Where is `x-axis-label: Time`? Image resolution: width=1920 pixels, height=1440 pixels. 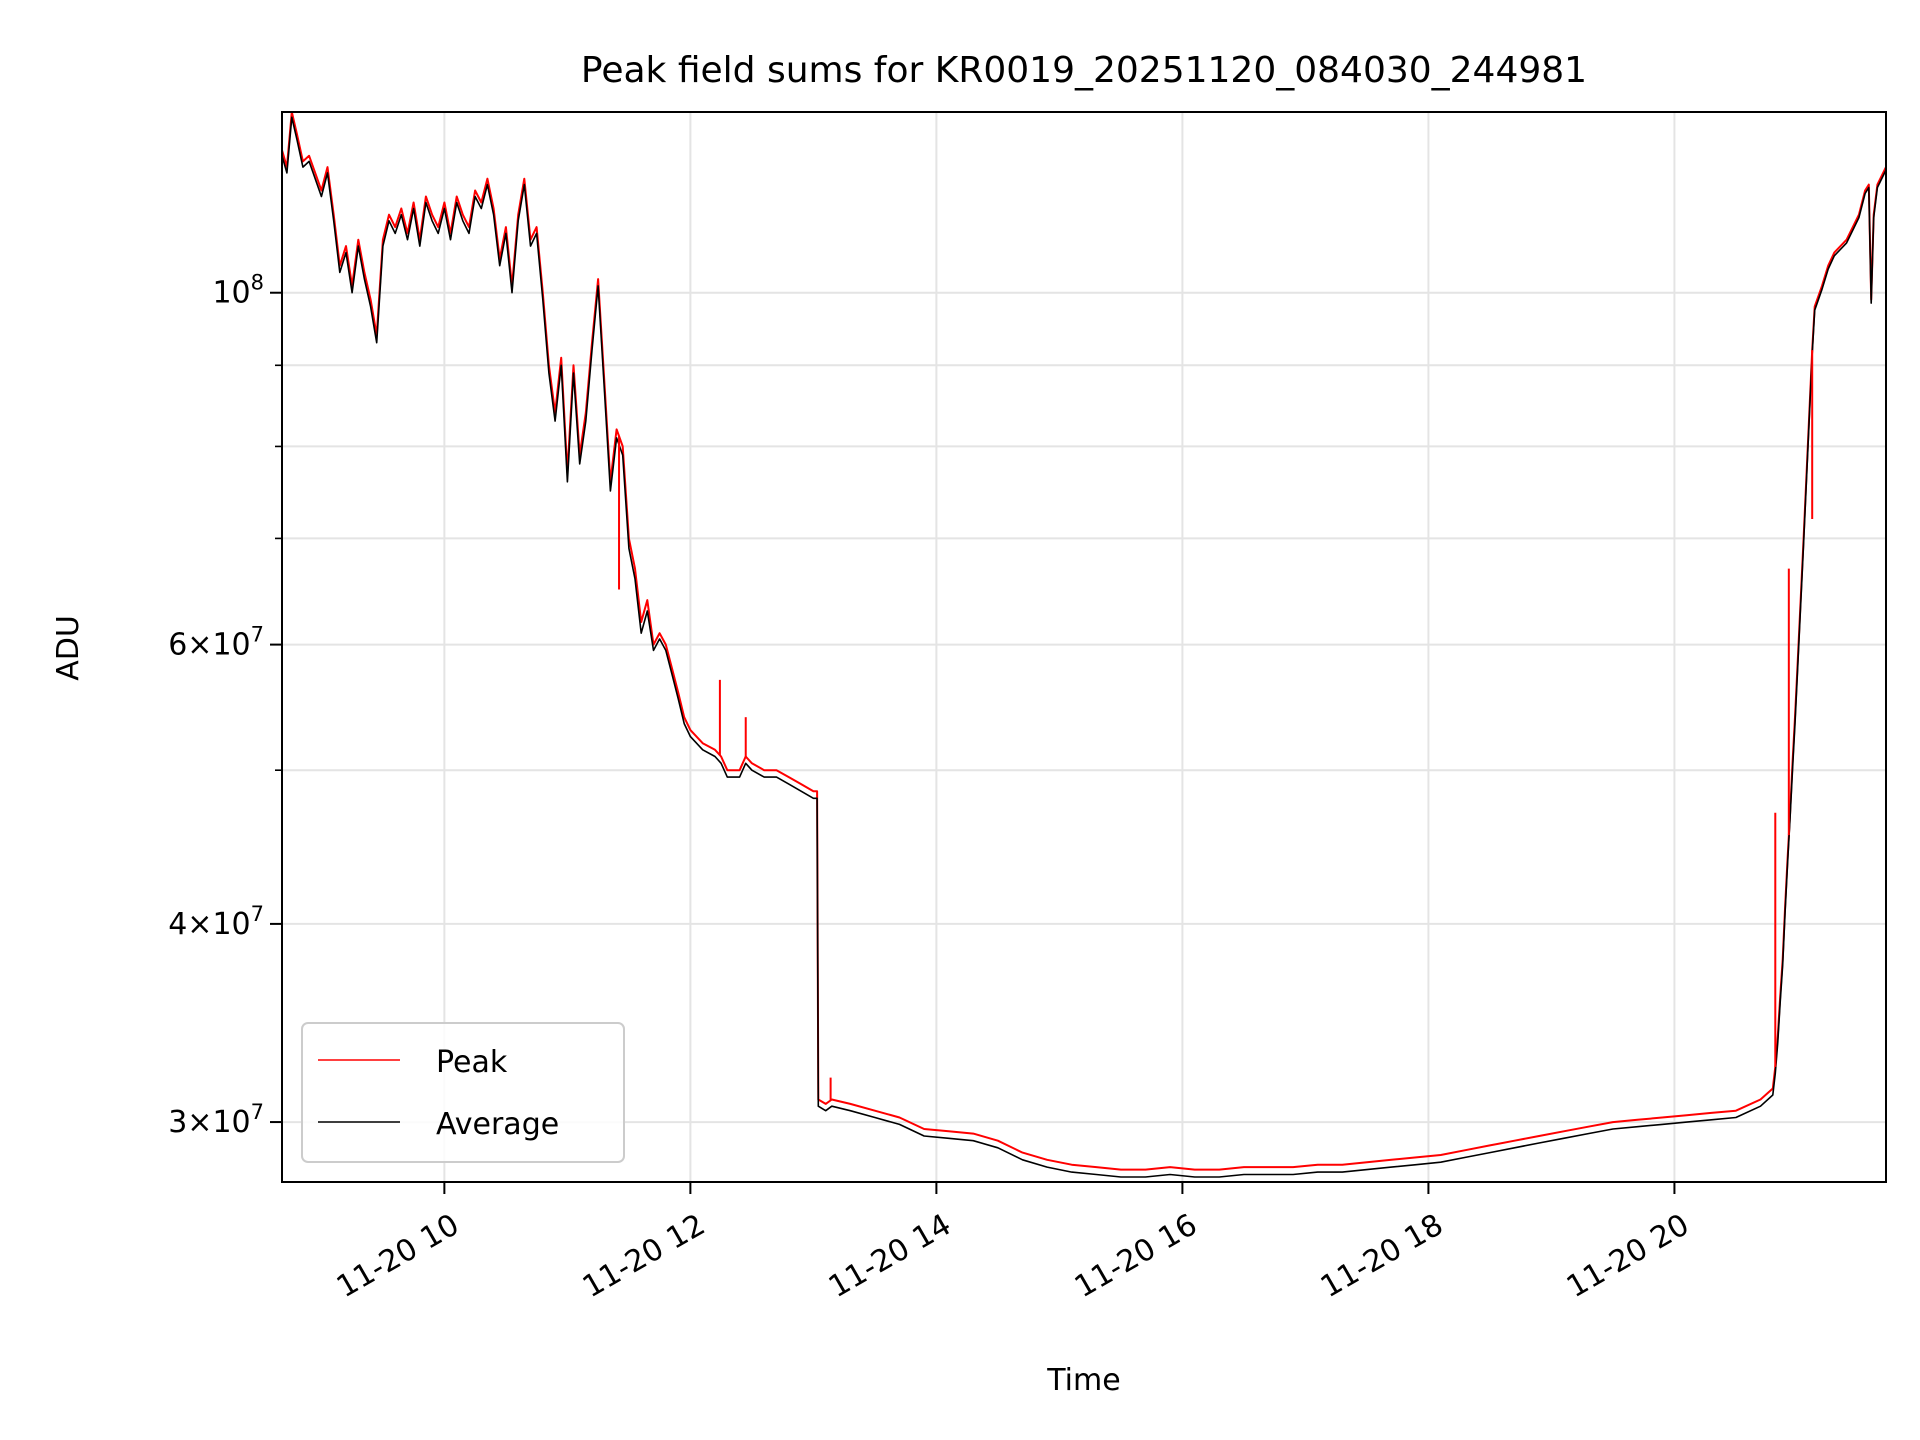
x-axis-label: Time is located at coordinates (1083, 1380).